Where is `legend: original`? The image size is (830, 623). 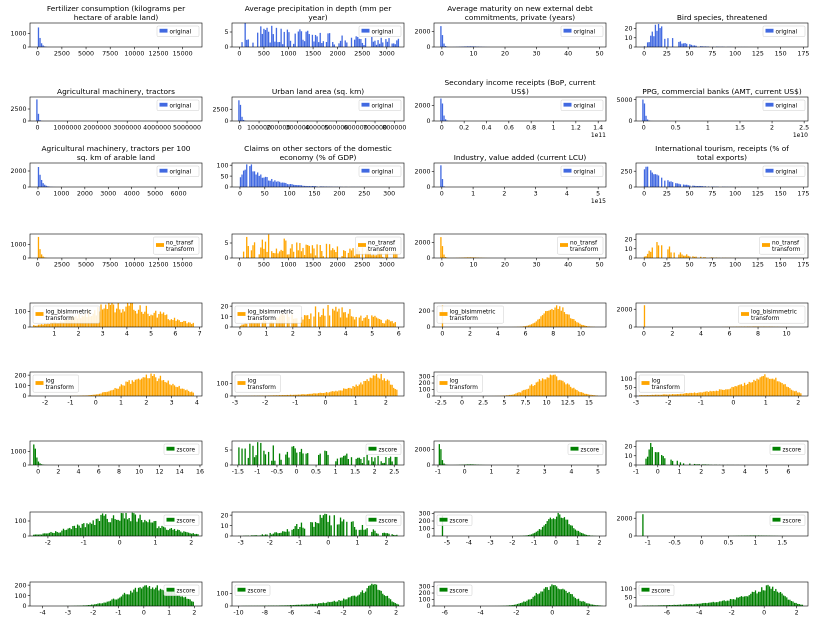 legend: original is located at coordinates (784, 31).